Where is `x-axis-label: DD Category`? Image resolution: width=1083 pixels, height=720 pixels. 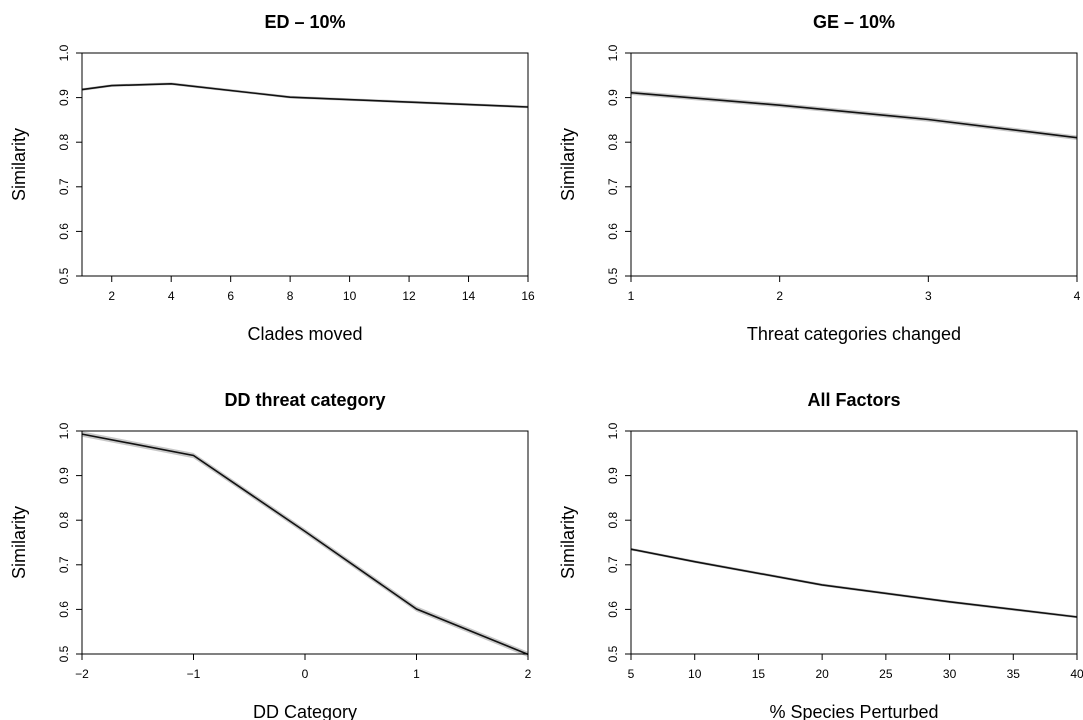 x-axis-label: DD Category is located at coordinates (305, 711).